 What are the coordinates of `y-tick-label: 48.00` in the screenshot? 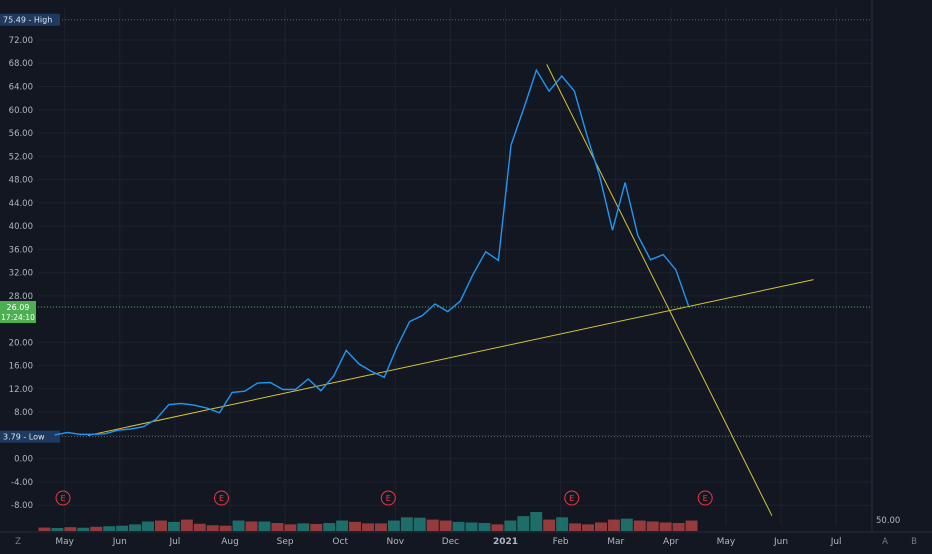 It's located at (21, 181).